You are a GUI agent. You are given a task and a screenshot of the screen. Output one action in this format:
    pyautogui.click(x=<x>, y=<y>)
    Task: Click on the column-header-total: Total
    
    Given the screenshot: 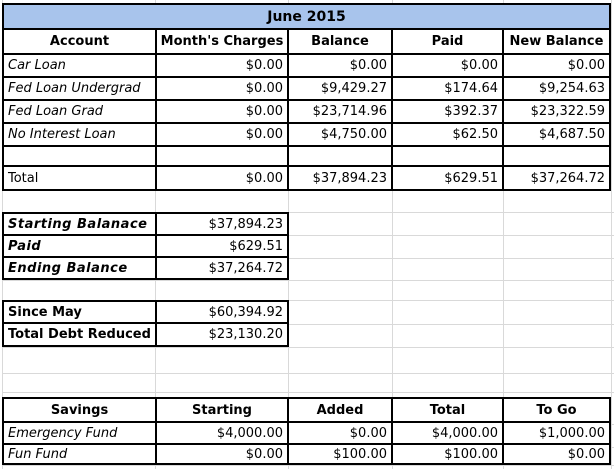 What is the action you would take?
    pyautogui.click(x=447, y=410)
    